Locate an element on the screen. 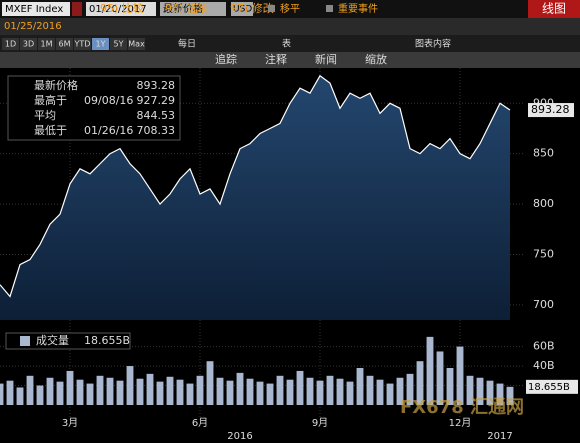 This screenshot has width=580, height=443. range: 3D is located at coordinates (28, 44).